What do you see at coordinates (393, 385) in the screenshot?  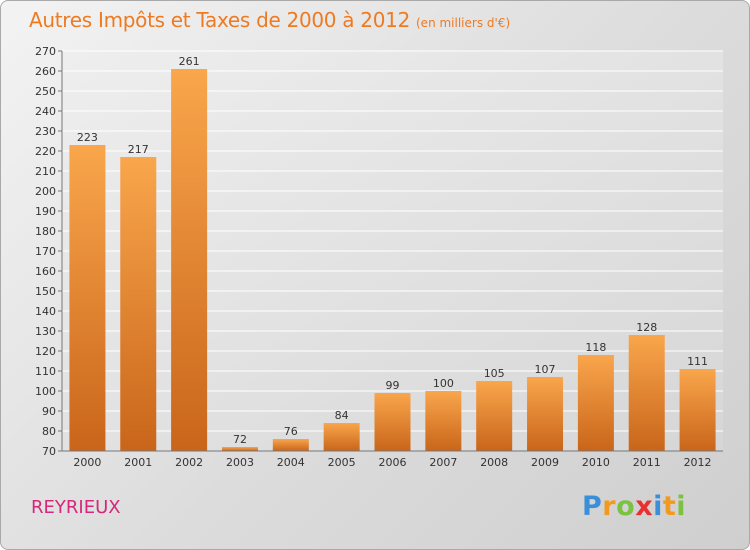 I see `bar-value-label: 99` at bounding box center [393, 385].